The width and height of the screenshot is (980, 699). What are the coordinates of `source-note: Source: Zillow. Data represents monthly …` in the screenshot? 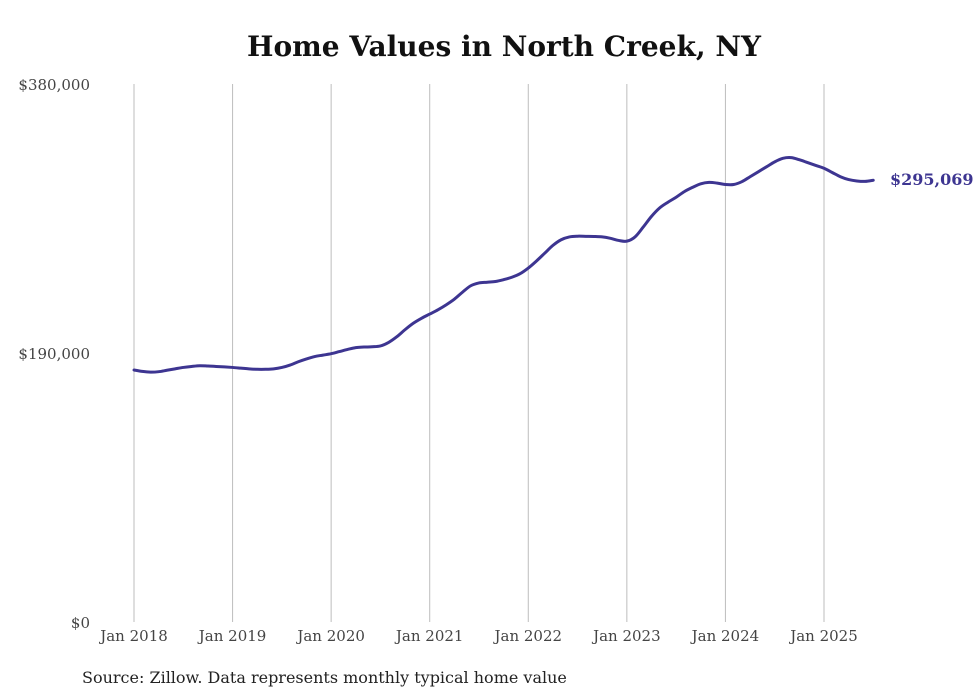 It's located at (324, 677).